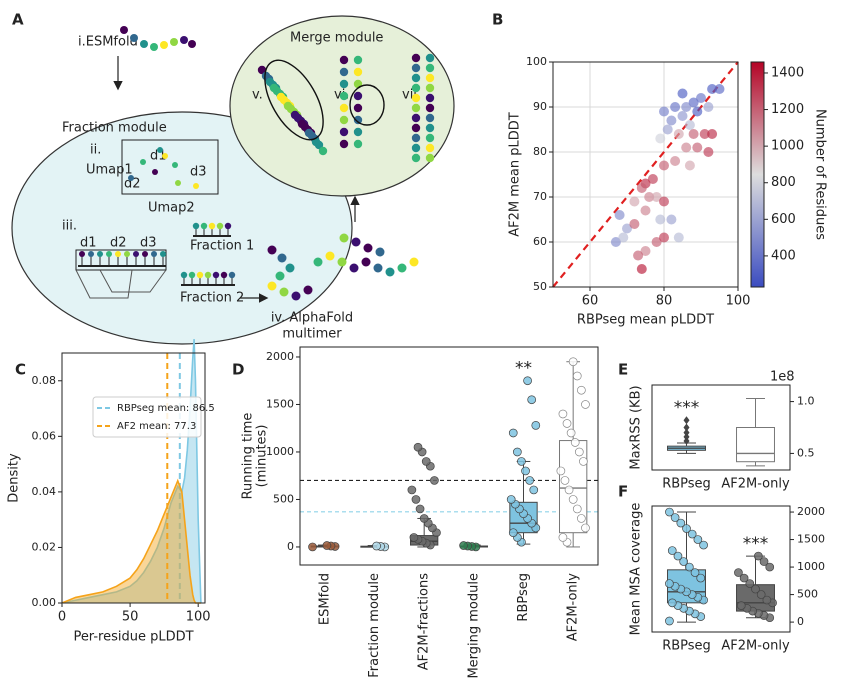 This screenshot has width=865, height=691. What do you see at coordinates (755, 445) in the screenshot?
I see `box` at bounding box center [755, 445].